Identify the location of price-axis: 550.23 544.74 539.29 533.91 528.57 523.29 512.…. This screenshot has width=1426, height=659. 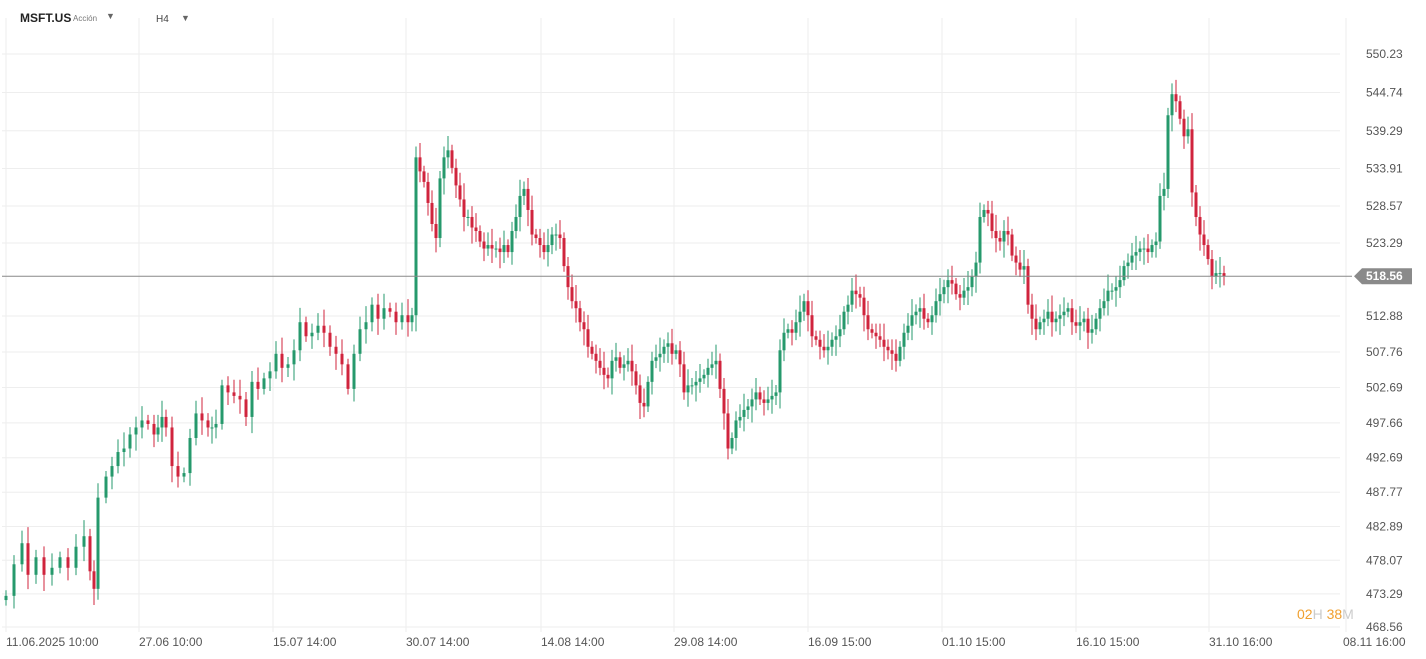
(1384, 340).